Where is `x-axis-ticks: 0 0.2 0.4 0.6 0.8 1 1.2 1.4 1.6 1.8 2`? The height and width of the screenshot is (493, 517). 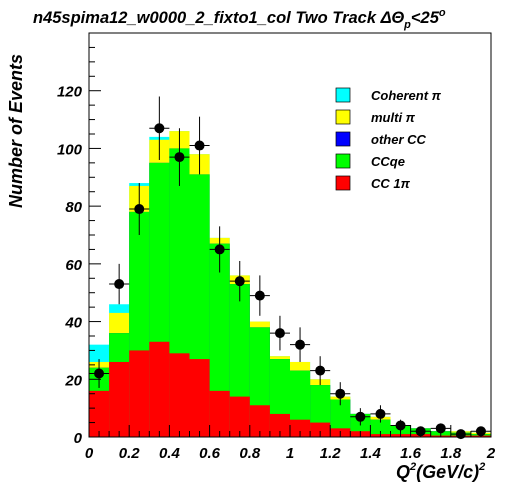 x-axis-ticks: 0 0.2 0.4 0.6 0.8 1 1.2 1.4 1.6 1.8 2 is located at coordinates (290, 443).